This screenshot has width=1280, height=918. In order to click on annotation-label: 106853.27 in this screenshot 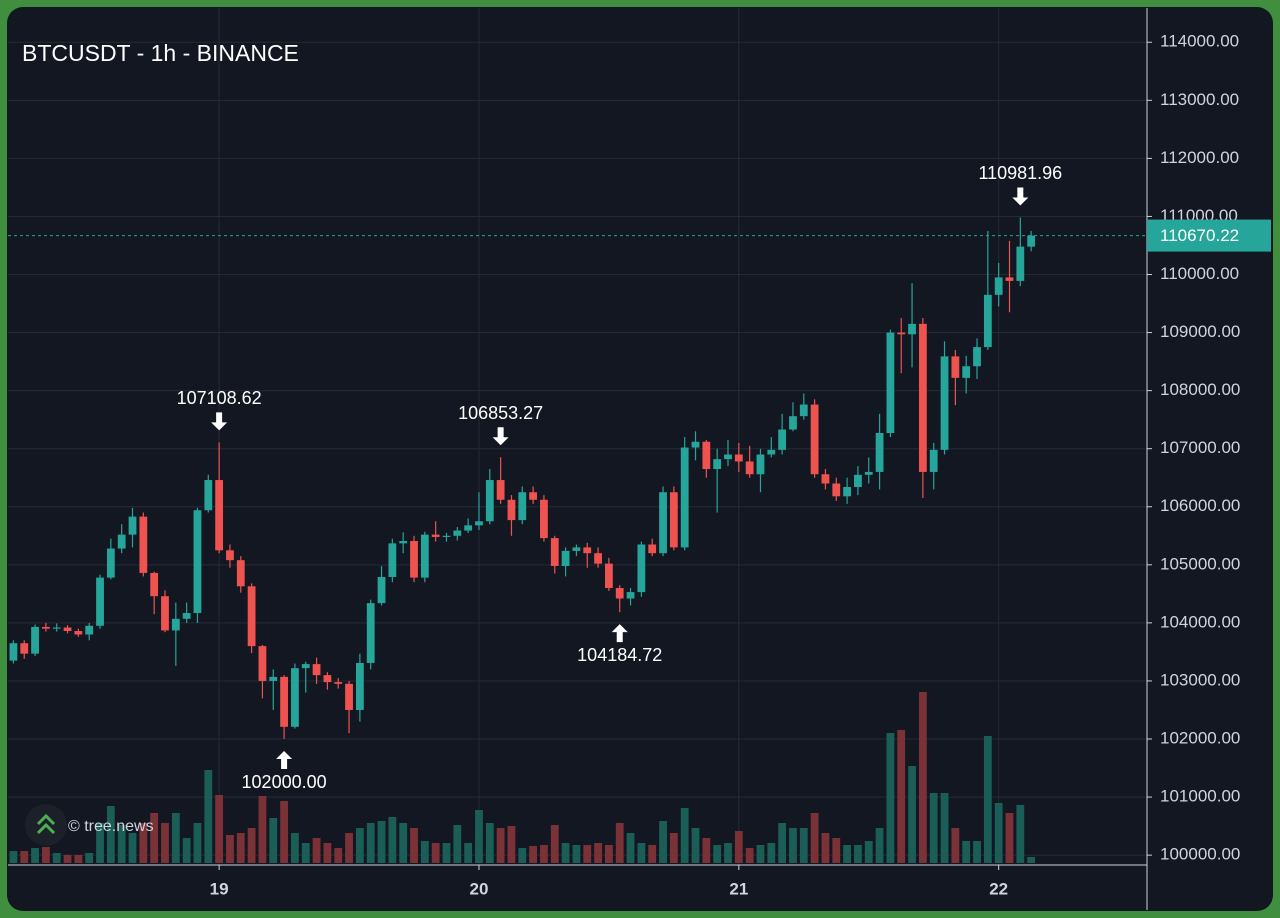, I will do `click(500, 413)`.